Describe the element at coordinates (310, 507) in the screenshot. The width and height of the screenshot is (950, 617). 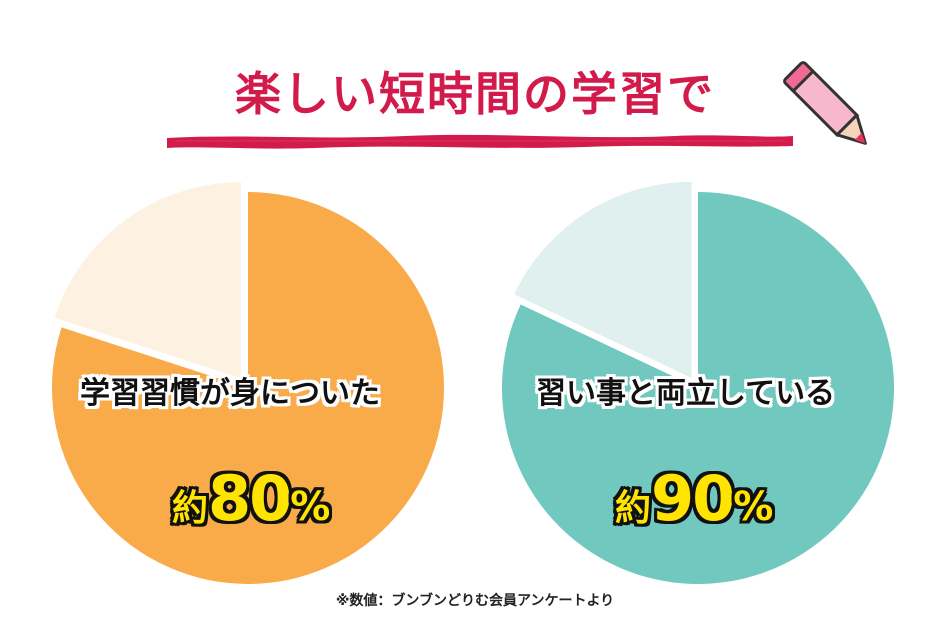
I see `chart-1-value-unit: %` at that location.